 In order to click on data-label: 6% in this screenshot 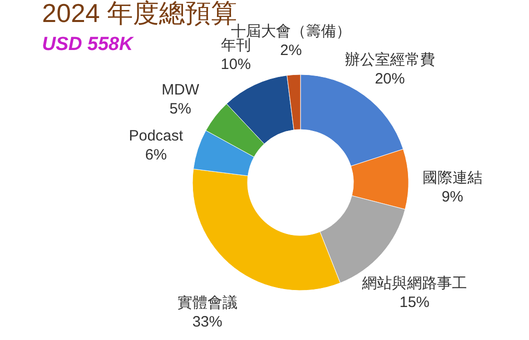, I will do `click(156, 155)`.